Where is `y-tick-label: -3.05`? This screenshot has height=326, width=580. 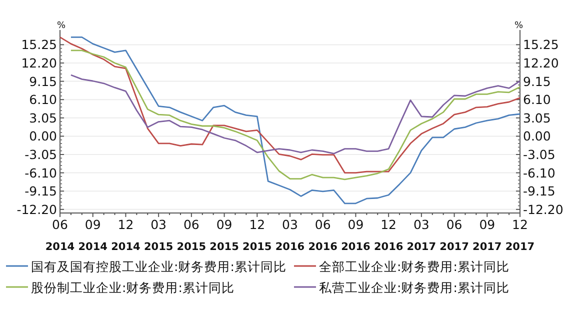 y-tick-label: -3.05 is located at coordinates (40, 154).